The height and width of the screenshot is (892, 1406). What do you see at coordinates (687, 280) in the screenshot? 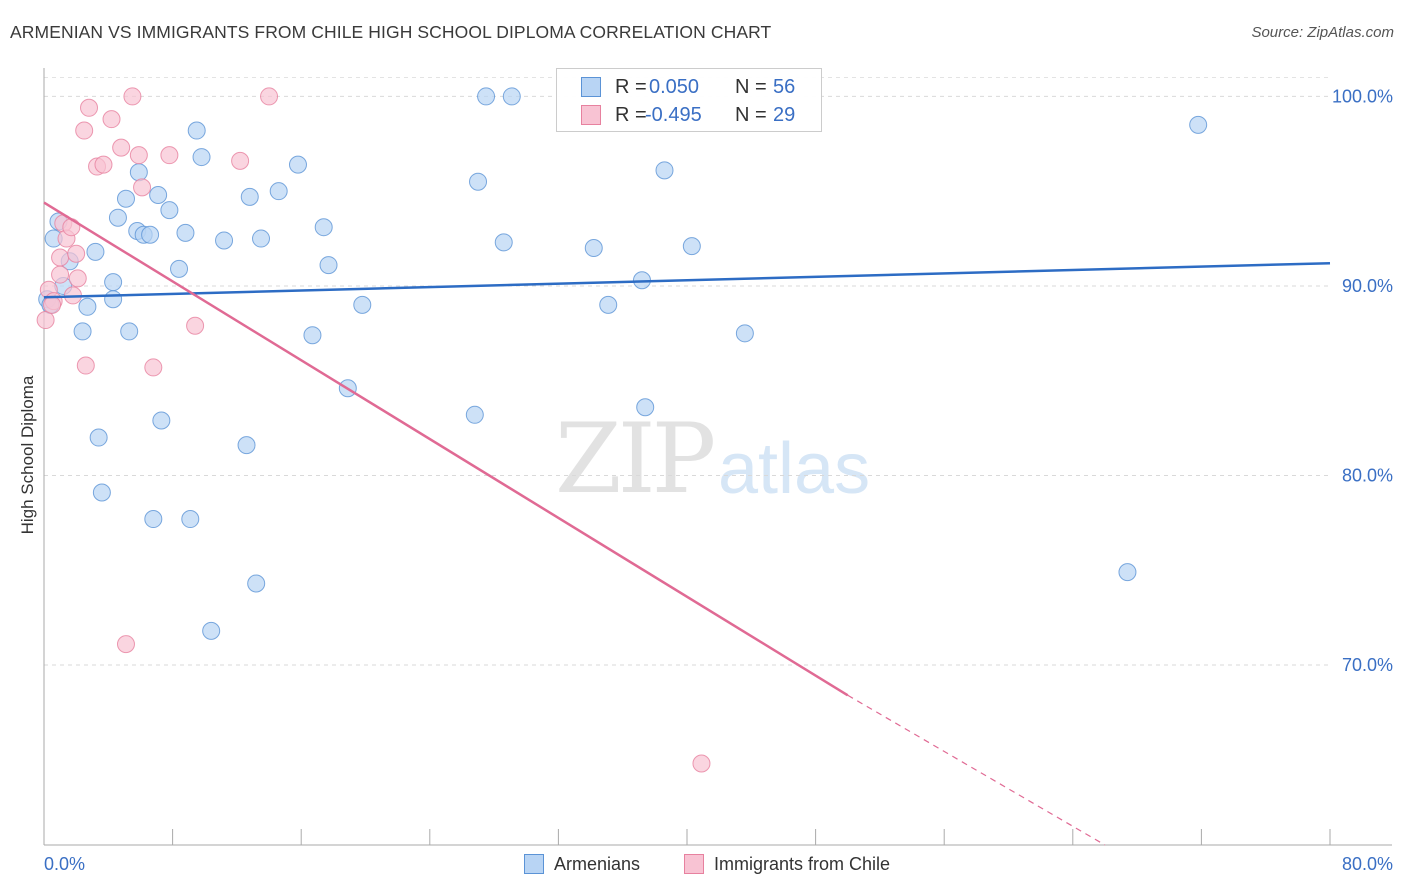
I see `armenians-trend-line` at bounding box center [687, 280].